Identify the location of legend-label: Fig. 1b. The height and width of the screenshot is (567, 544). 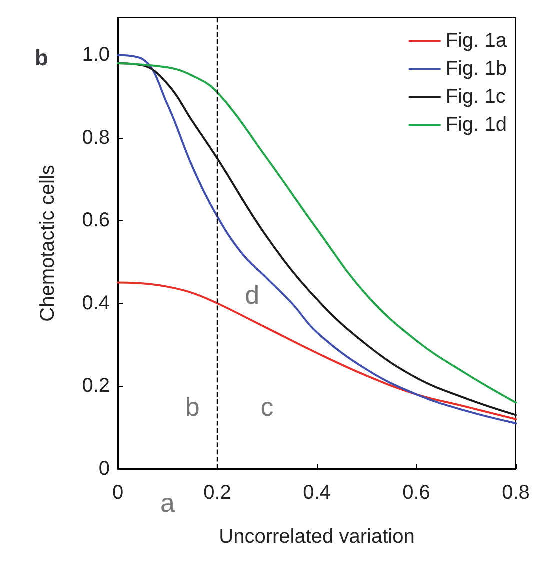
(477, 69).